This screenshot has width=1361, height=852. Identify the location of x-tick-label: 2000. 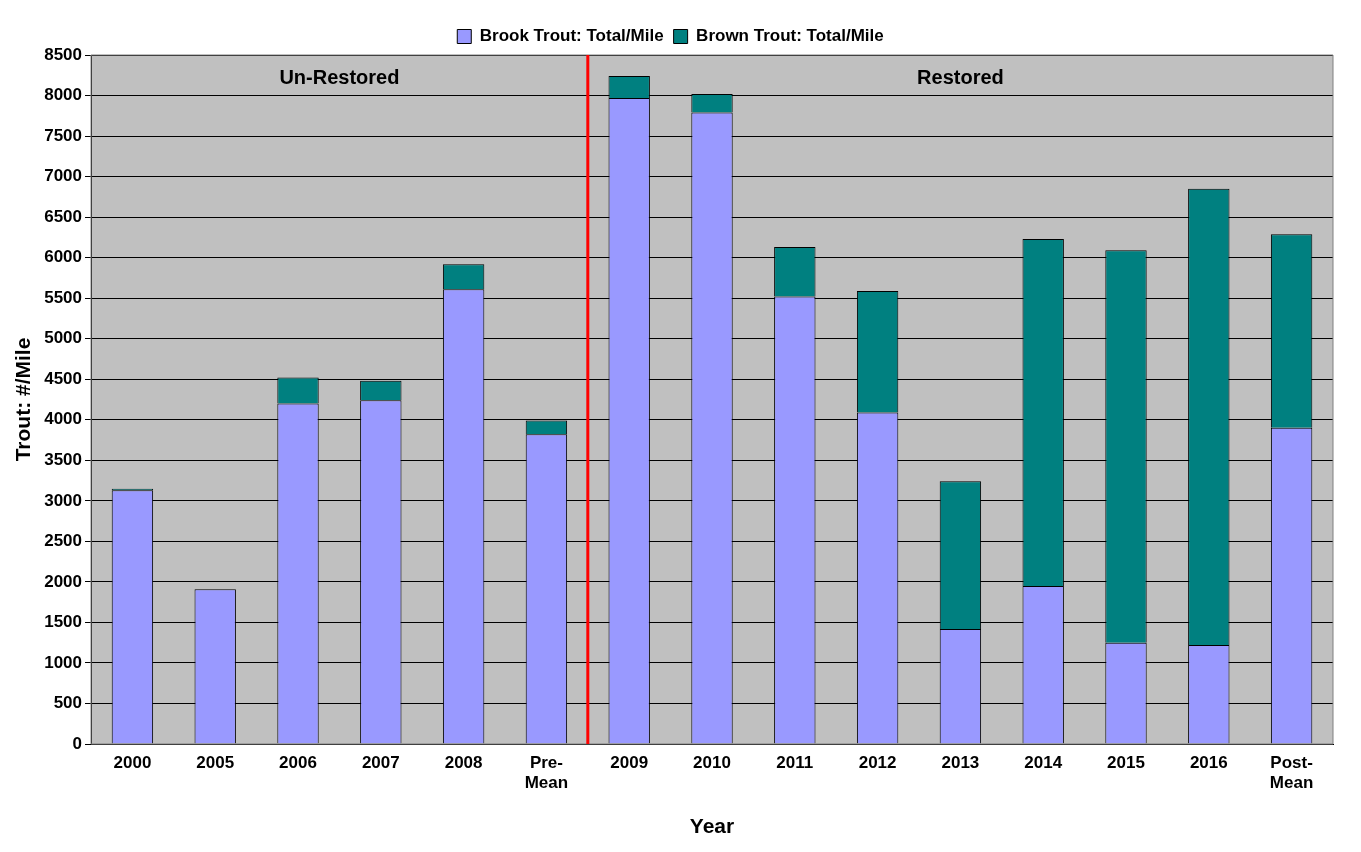
(132, 762).